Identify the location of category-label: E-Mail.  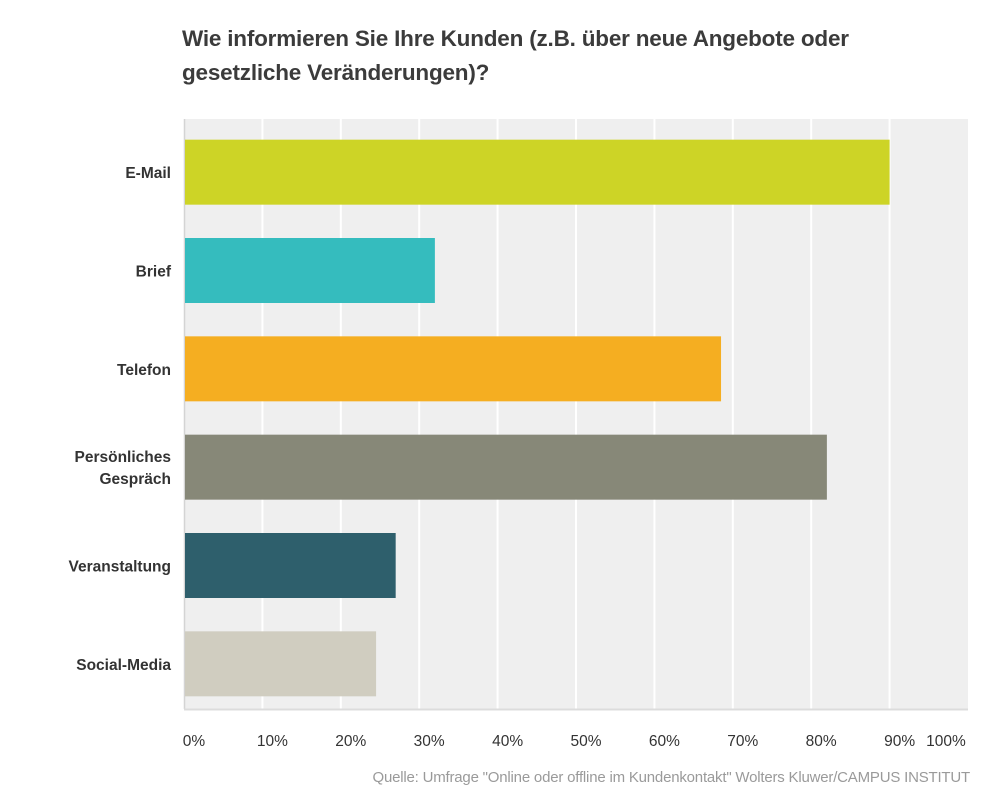
(148, 173).